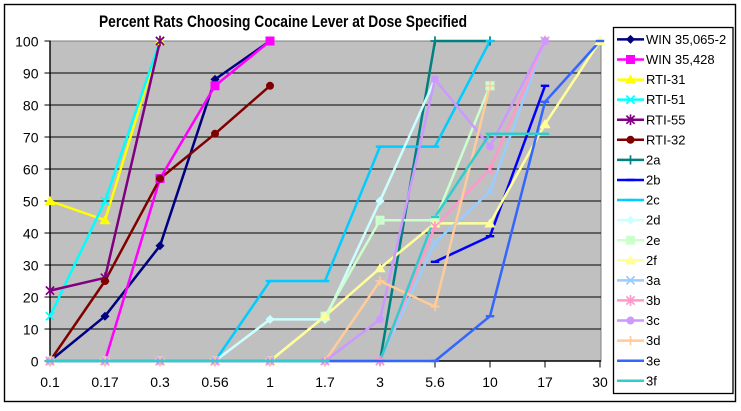  Describe the element at coordinates (104, 382) in the screenshot. I see `svg-text: 0.17` at that location.